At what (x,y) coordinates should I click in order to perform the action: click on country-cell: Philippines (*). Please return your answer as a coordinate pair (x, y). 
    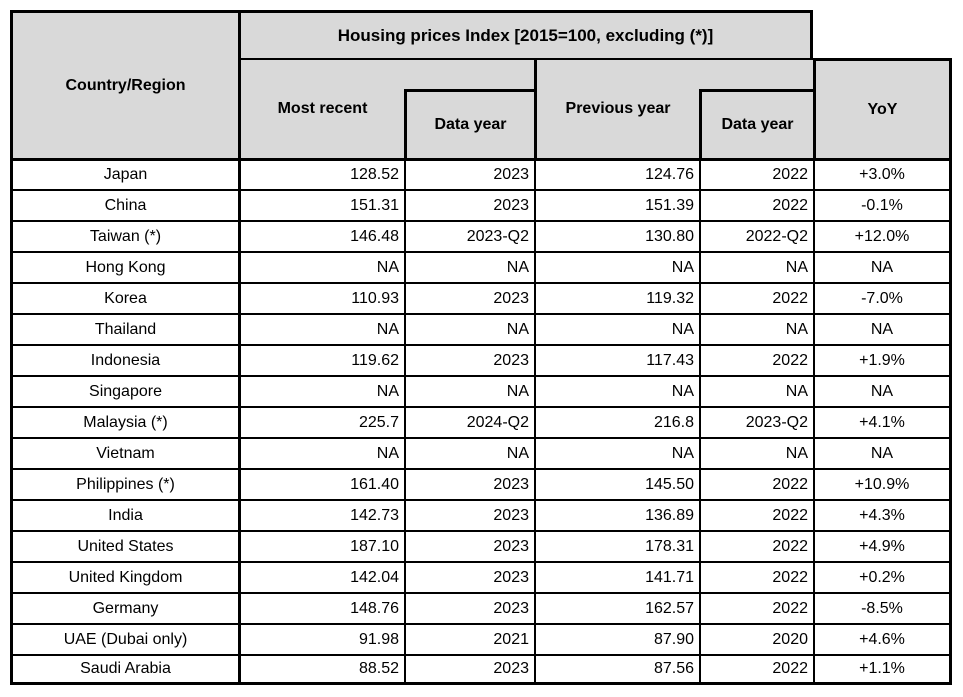
    Looking at the image, I should click on (124, 483).